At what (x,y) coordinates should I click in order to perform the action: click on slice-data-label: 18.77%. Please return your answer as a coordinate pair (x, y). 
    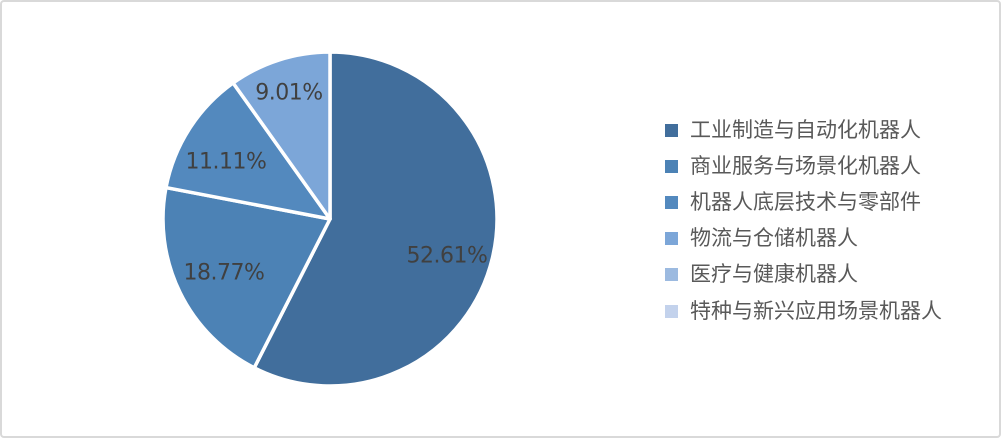
    Looking at the image, I should click on (224, 273).